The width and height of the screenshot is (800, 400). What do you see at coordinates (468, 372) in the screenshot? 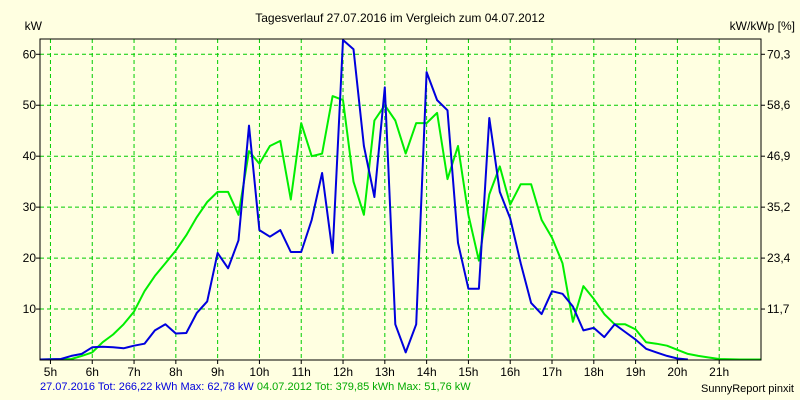
I see `x-tick-label: 15h` at bounding box center [468, 372].